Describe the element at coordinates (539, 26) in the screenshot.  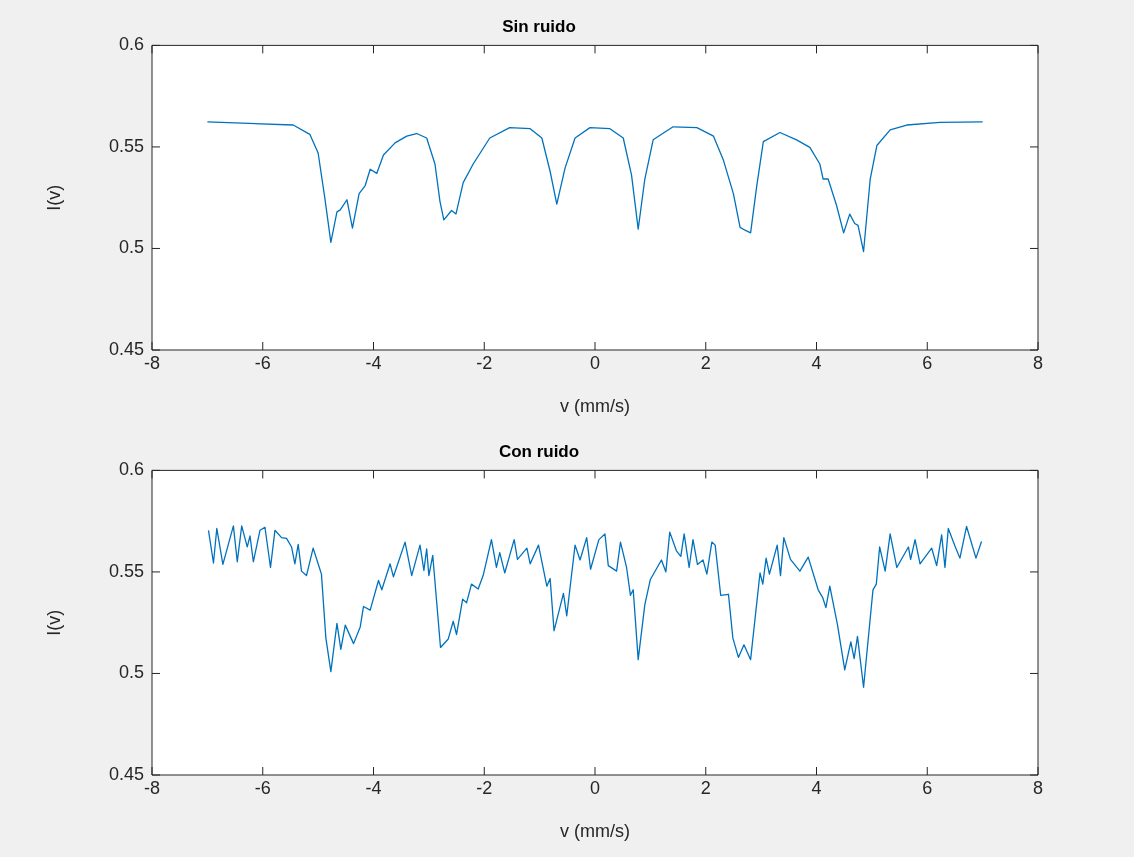
I see `chart-title: Sin ruido` at that location.